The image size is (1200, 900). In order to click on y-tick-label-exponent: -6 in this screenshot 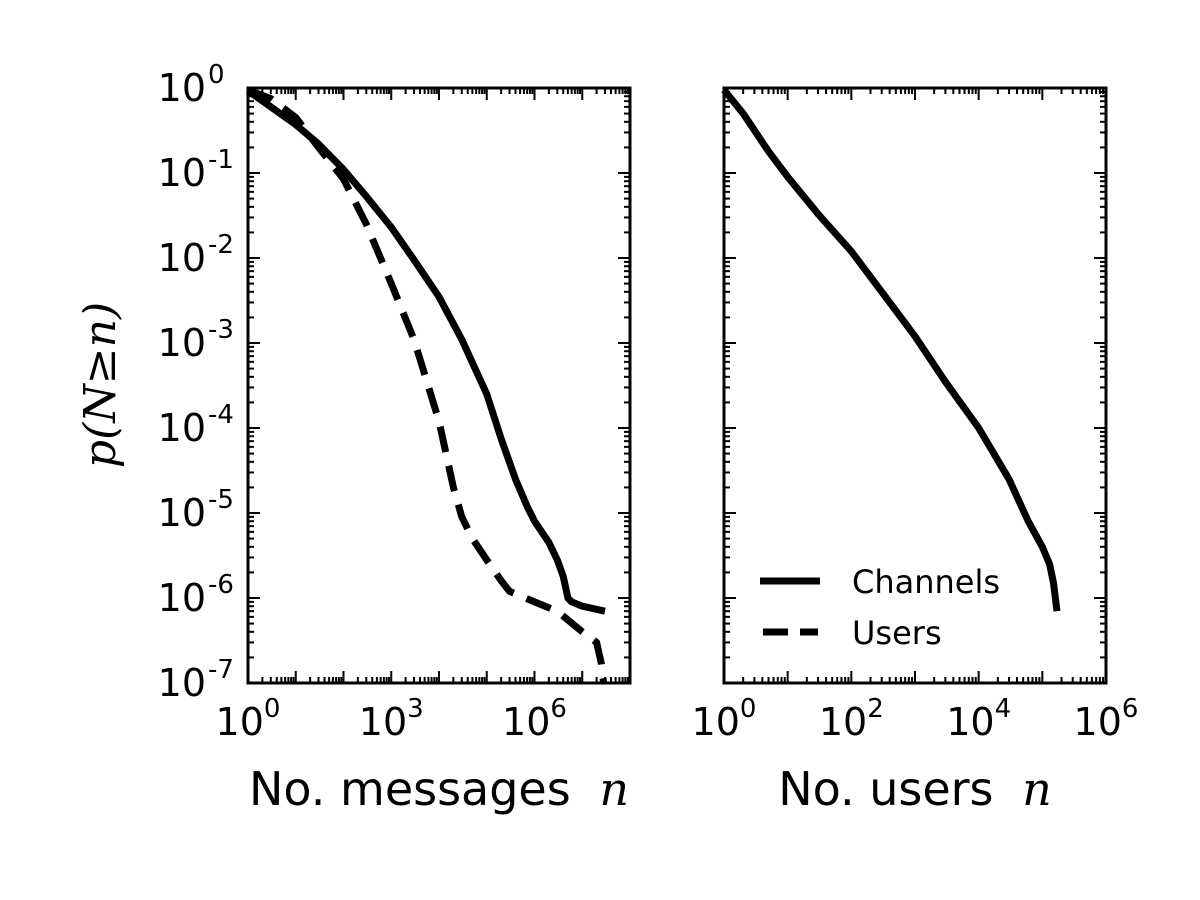, I will do `click(221, 585)`.